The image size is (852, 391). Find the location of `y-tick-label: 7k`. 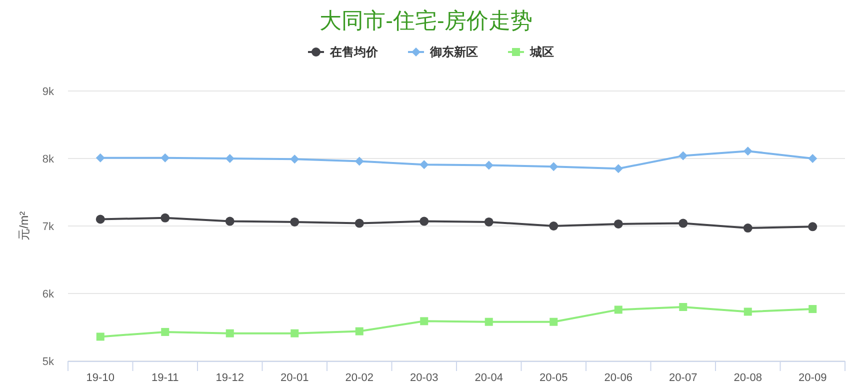

y-tick-label: 7k is located at coordinates (48, 227).